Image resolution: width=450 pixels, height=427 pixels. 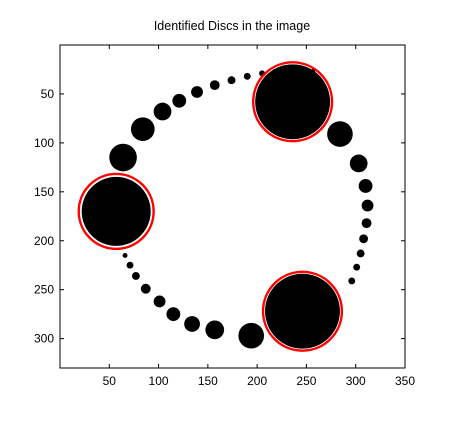 I want to click on y-tick-label-200: 200, so click(x=44, y=241).